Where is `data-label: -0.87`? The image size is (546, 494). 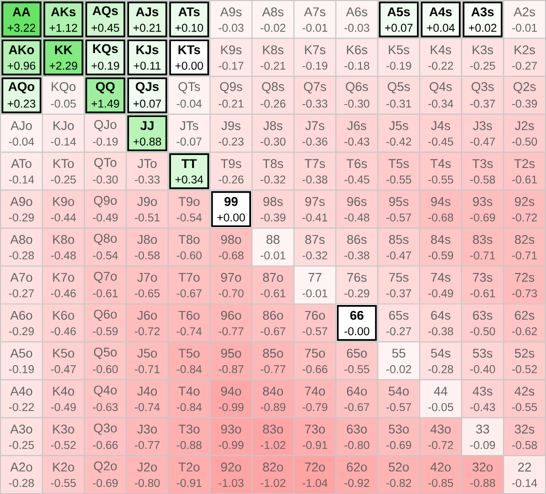 data-label: -0.87 is located at coordinates (231, 369).